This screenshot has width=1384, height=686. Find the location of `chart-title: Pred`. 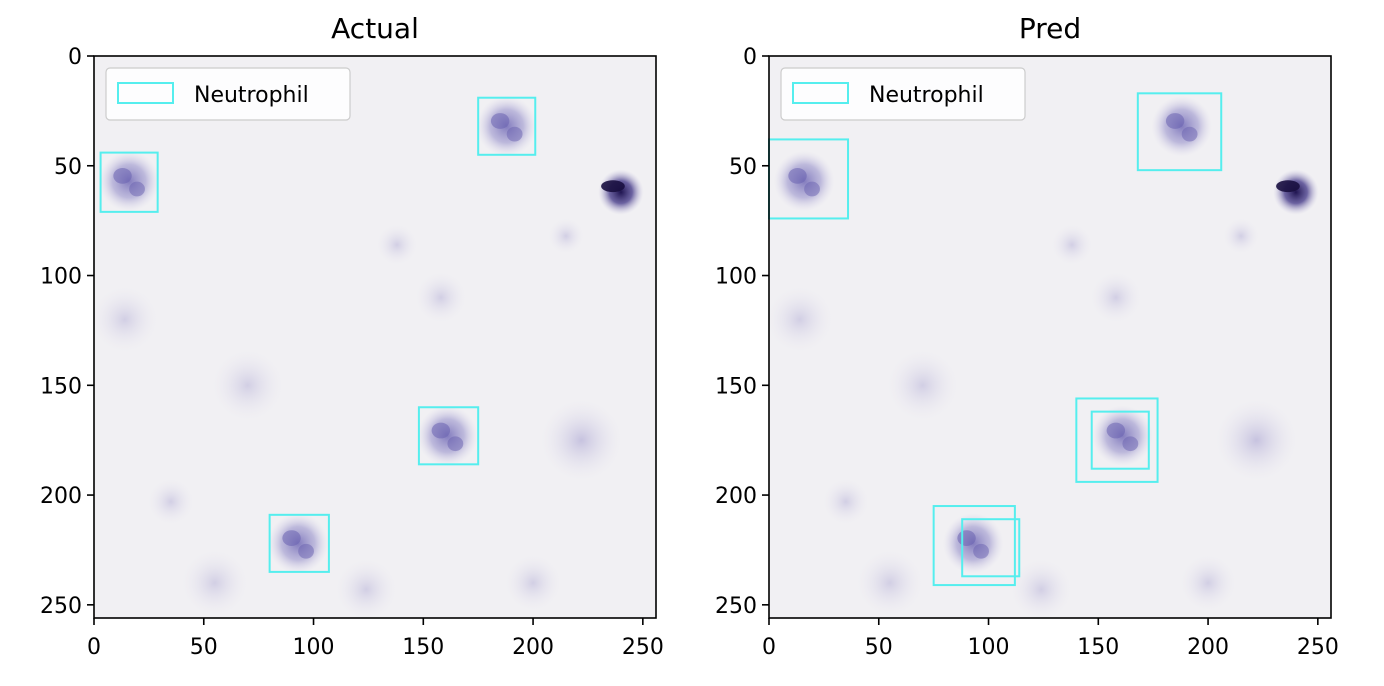

chart-title: Pred is located at coordinates (1050, 28).